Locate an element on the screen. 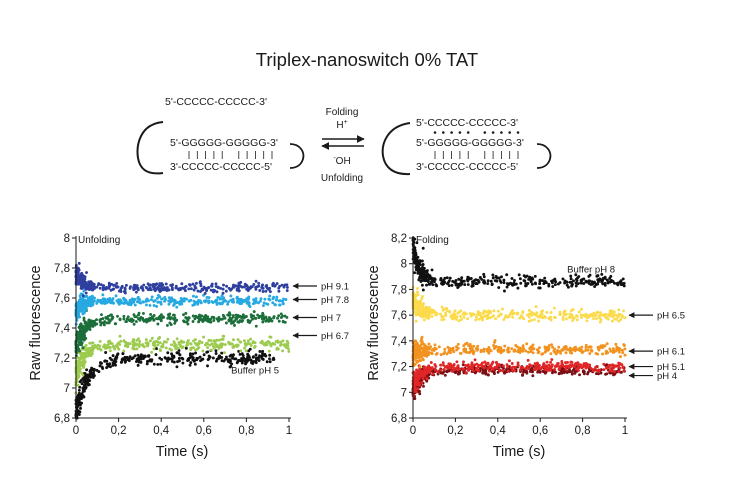 This screenshot has height=482, width=735. series-annotation: Buffer pH 8 is located at coordinates (591, 269).